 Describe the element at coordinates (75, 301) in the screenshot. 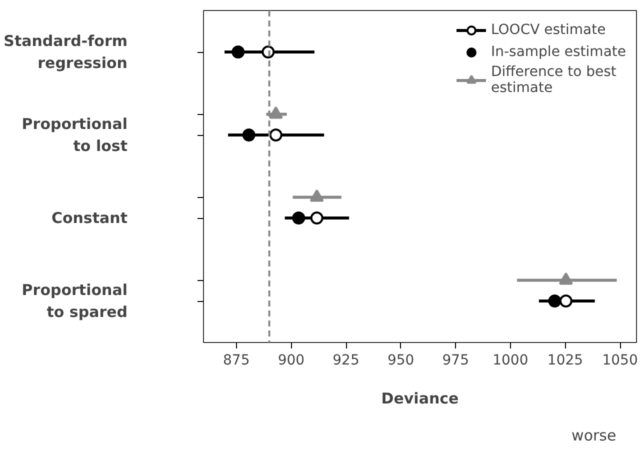

I see `y-tick-label: Proportional to spared` at that location.